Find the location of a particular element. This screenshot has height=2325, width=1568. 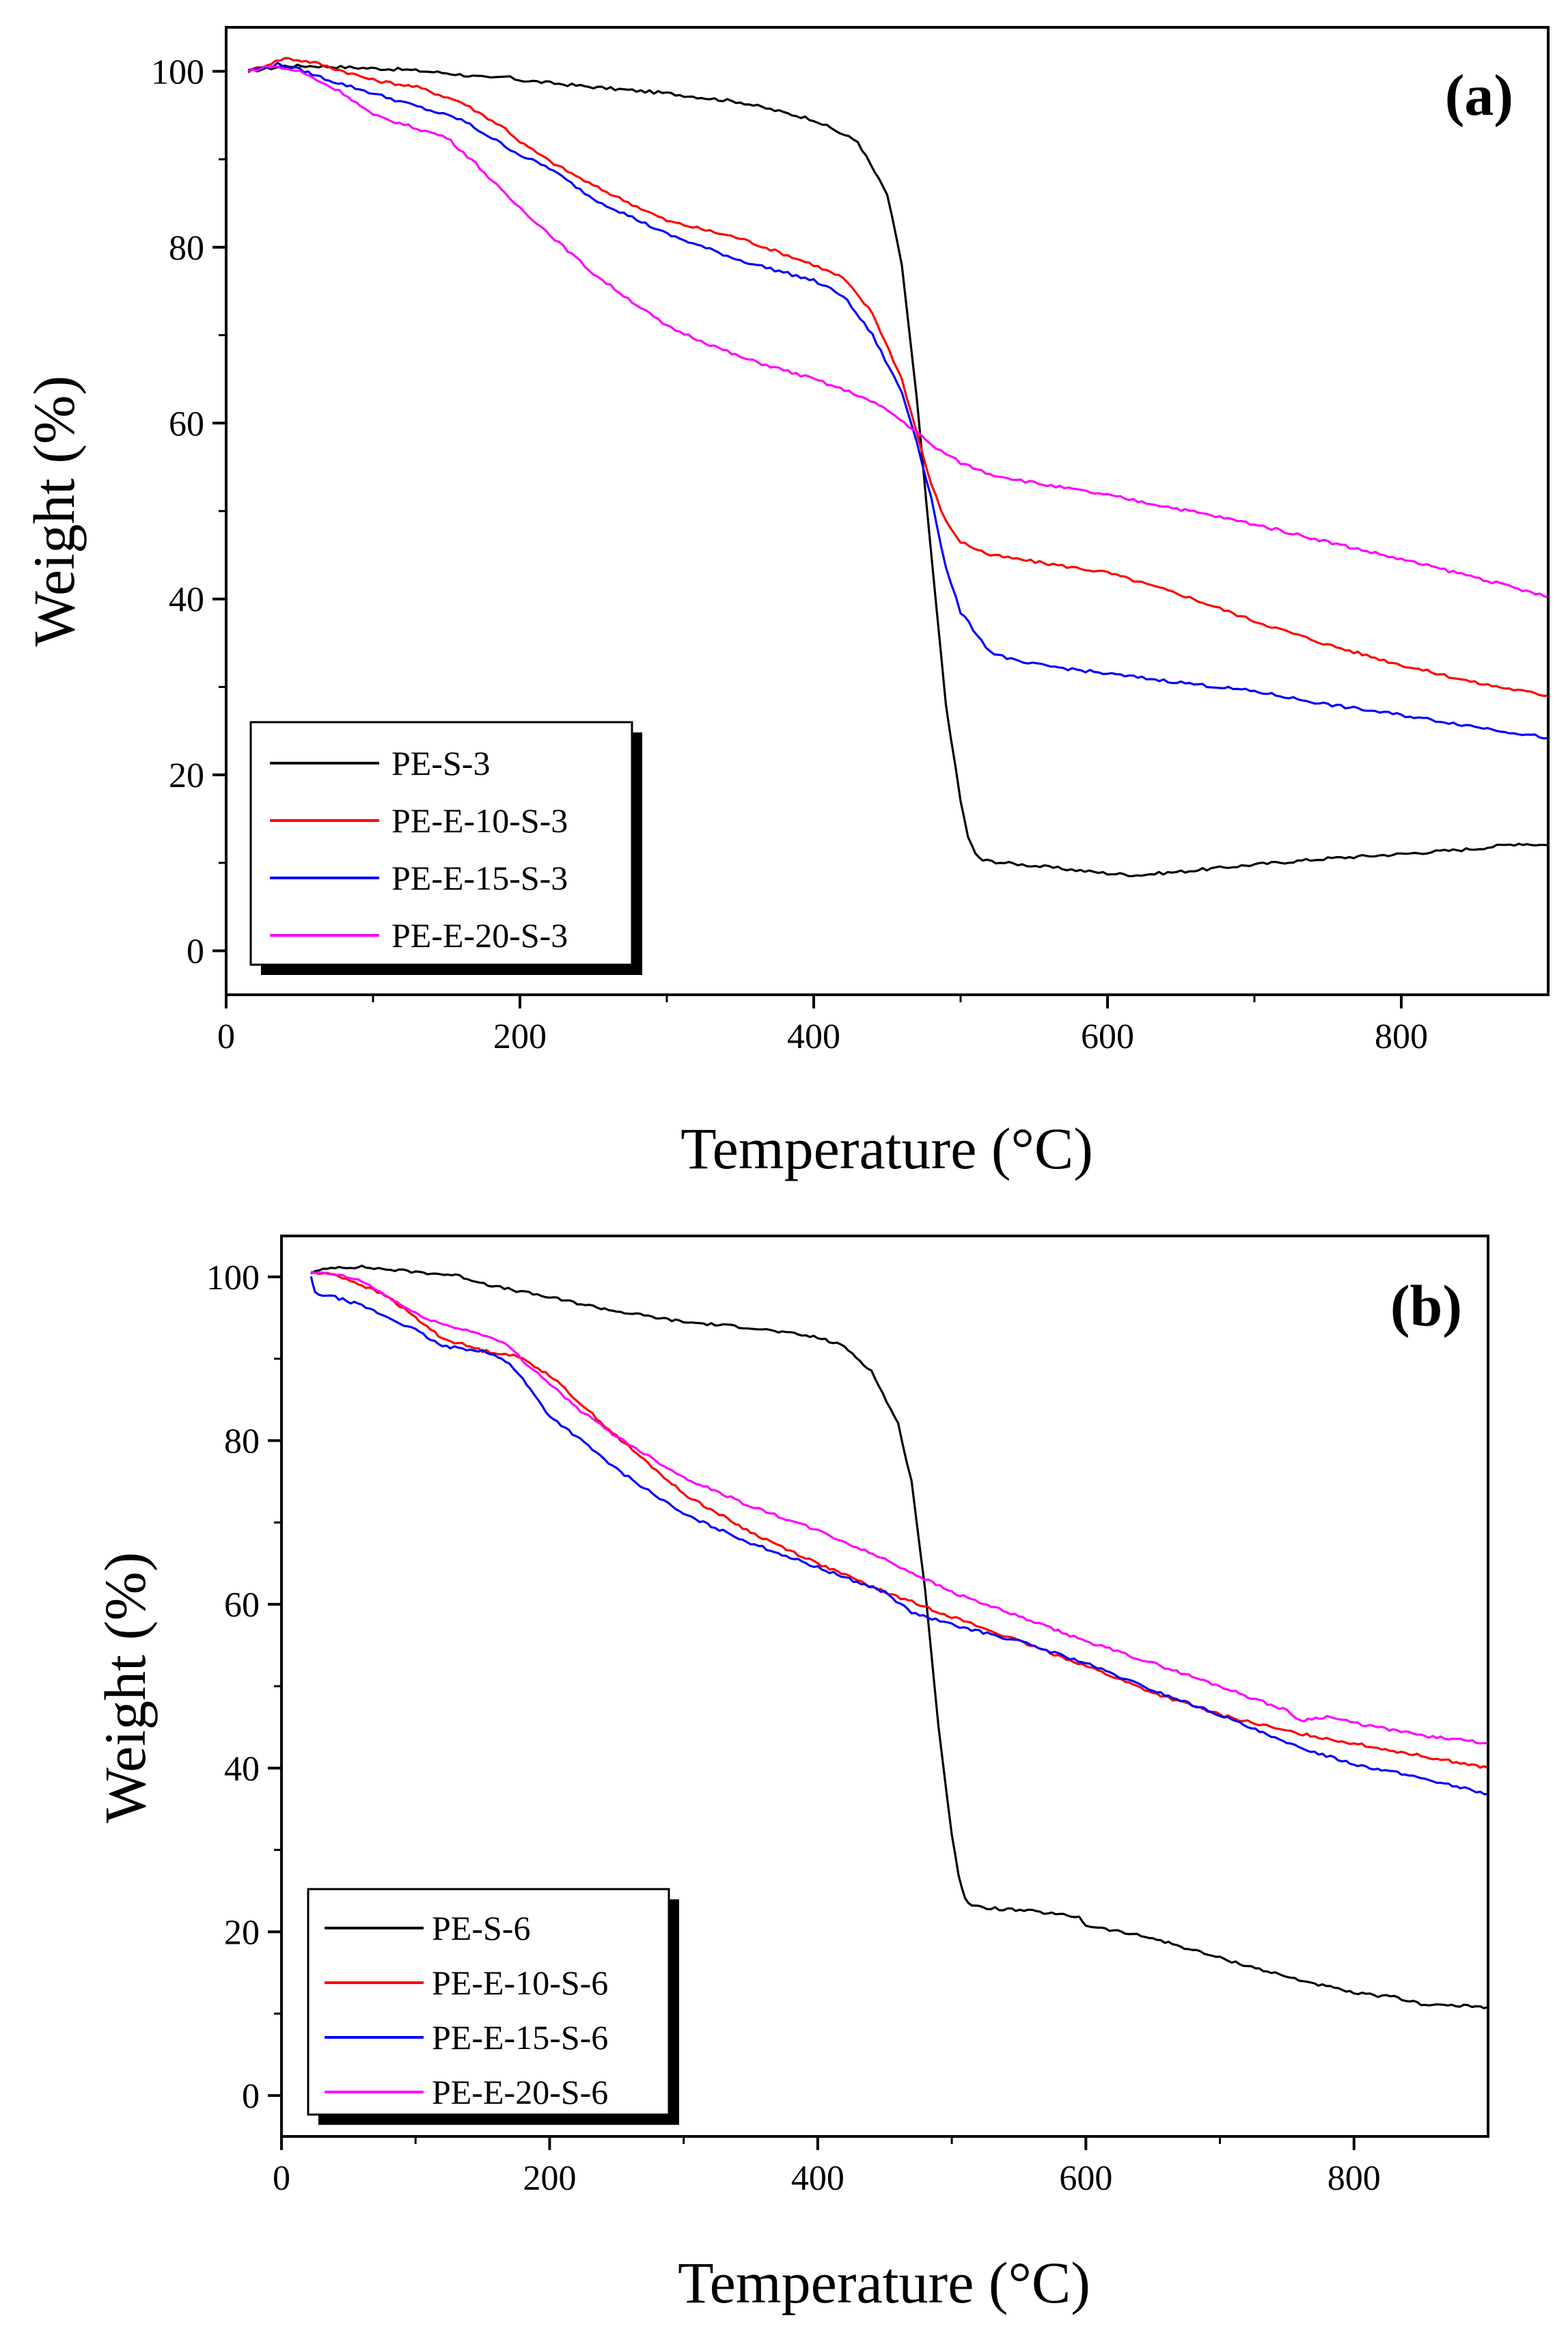

panel-label-b: (b) is located at coordinates (1426, 1305).